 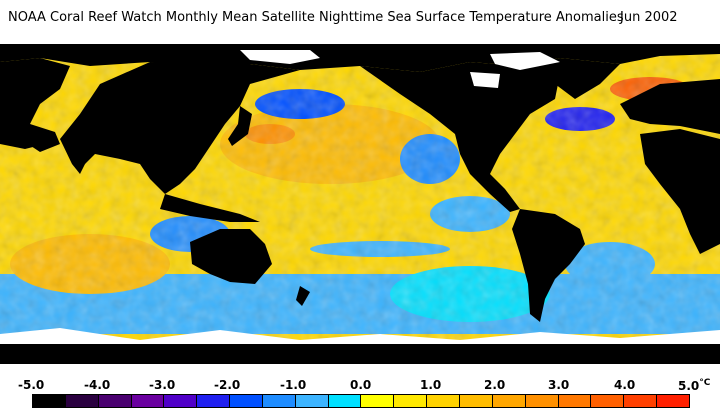 I want to click on legend-unit: °C, so click(x=705, y=383).